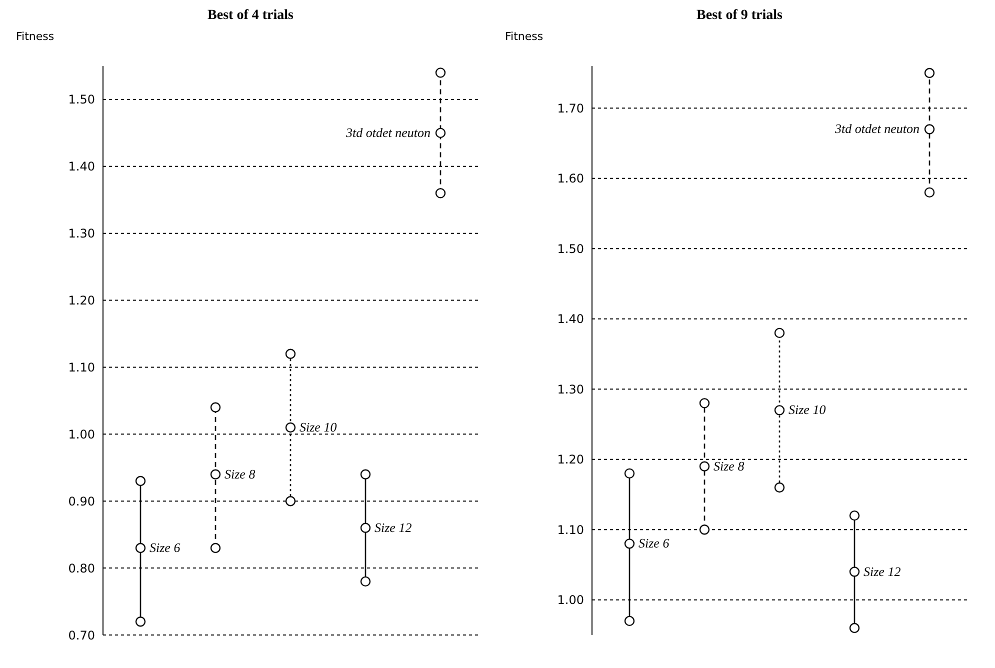  What do you see at coordinates (570, 179) in the screenshot?
I see `y-tick-label: 1.60` at bounding box center [570, 179].